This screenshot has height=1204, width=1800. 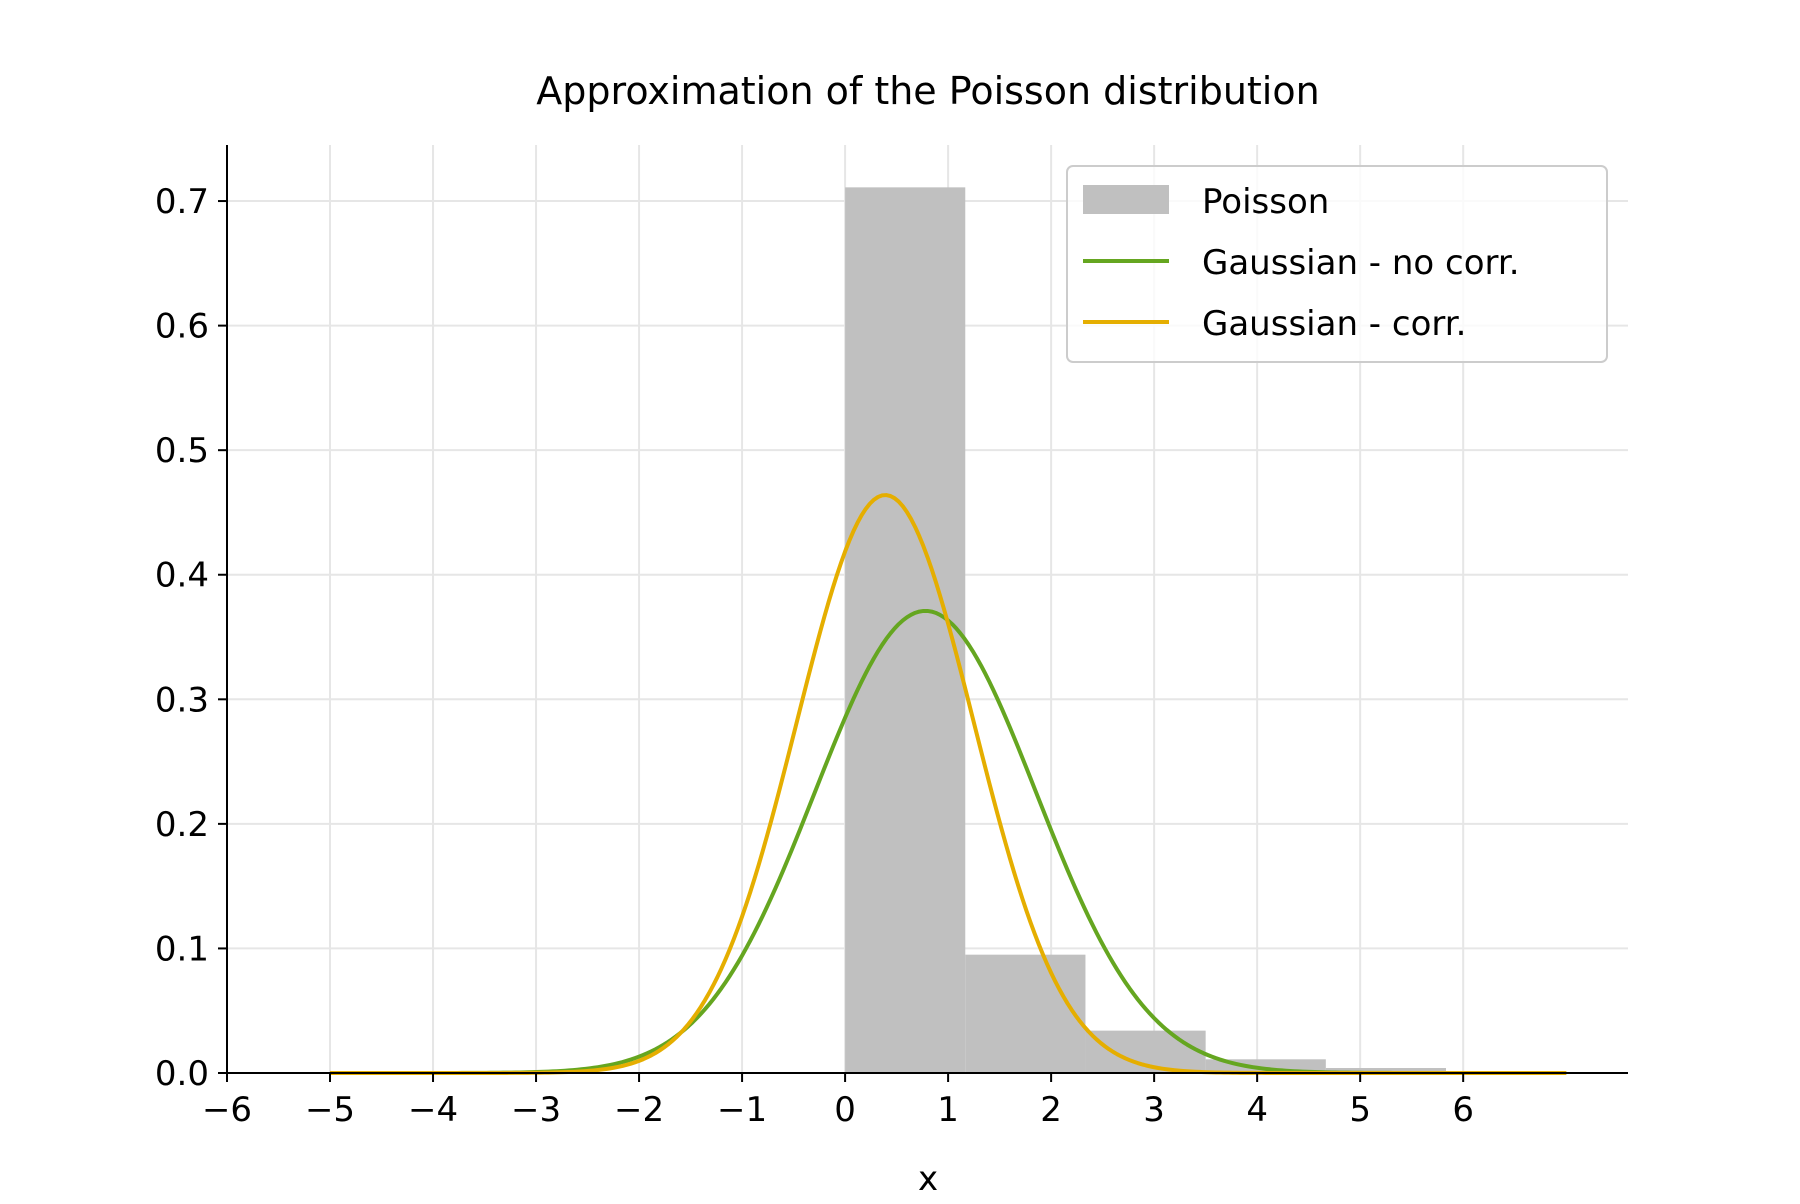 What do you see at coordinates (742, 1110) in the screenshot?
I see `x-tick-label: −1` at bounding box center [742, 1110].